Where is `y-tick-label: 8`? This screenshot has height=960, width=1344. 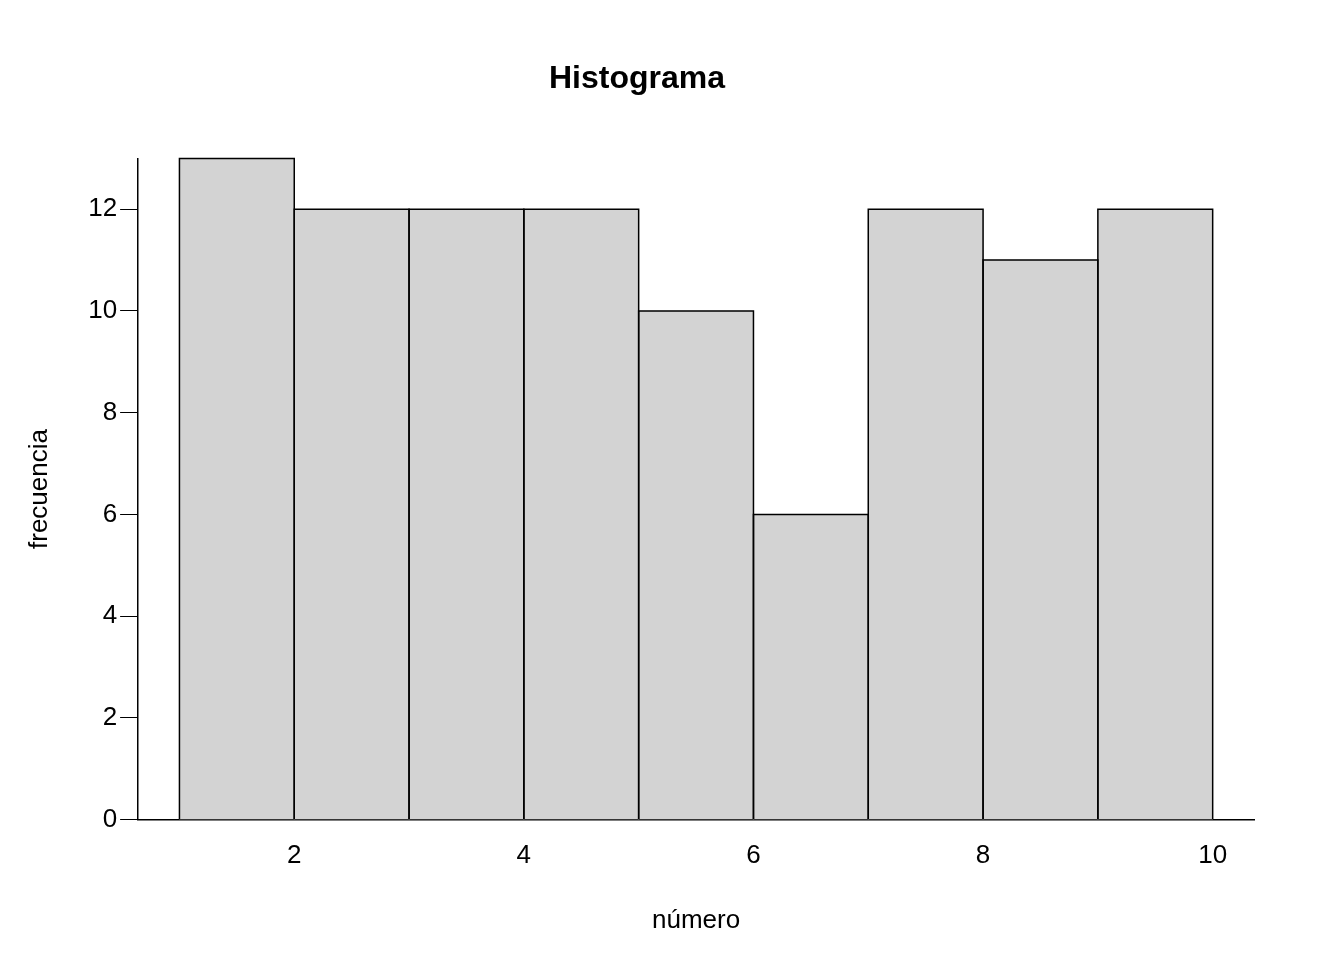 y-tick-label: 8 is located at coordinates (110, 410).